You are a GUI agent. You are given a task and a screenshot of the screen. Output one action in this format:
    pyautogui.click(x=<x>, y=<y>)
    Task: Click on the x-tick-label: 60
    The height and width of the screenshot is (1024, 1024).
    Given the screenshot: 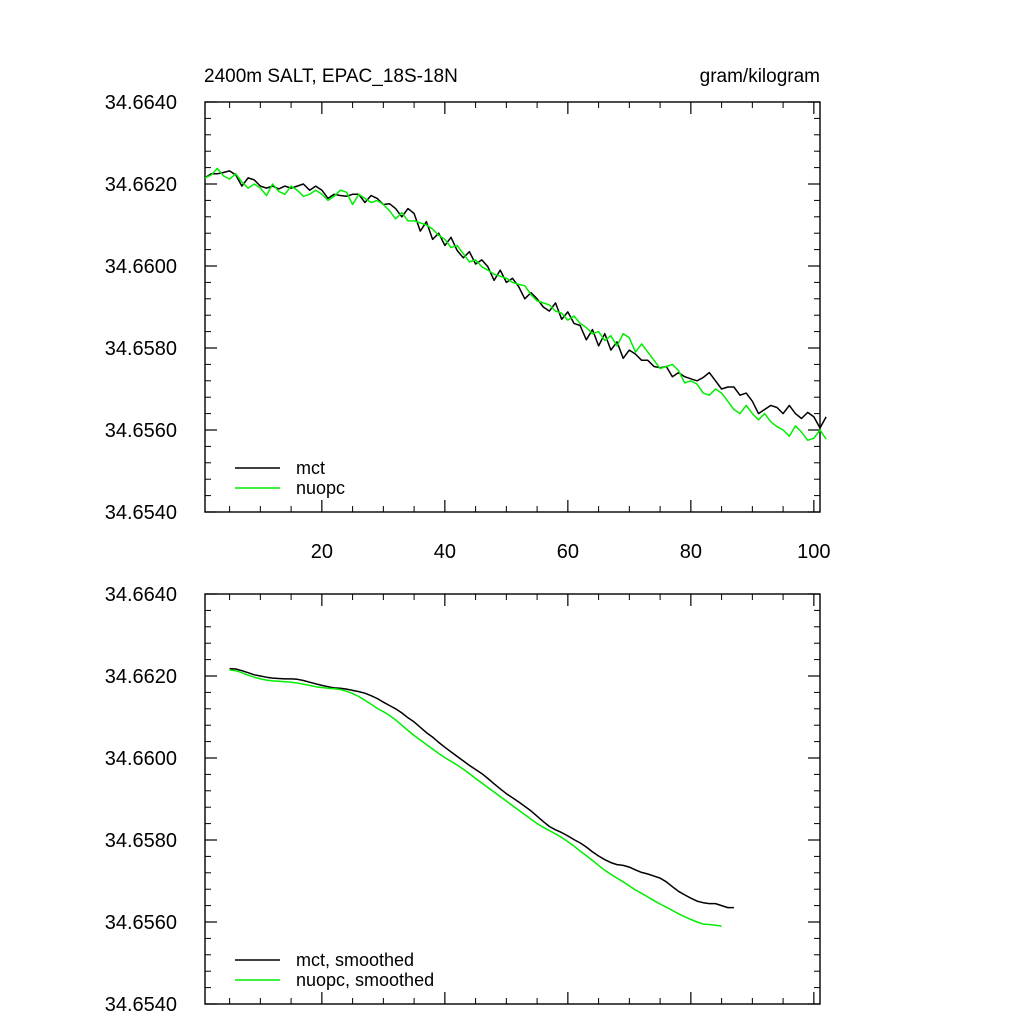 What is the action you would take?
    pyautogui.click(x=568, y=552)
    